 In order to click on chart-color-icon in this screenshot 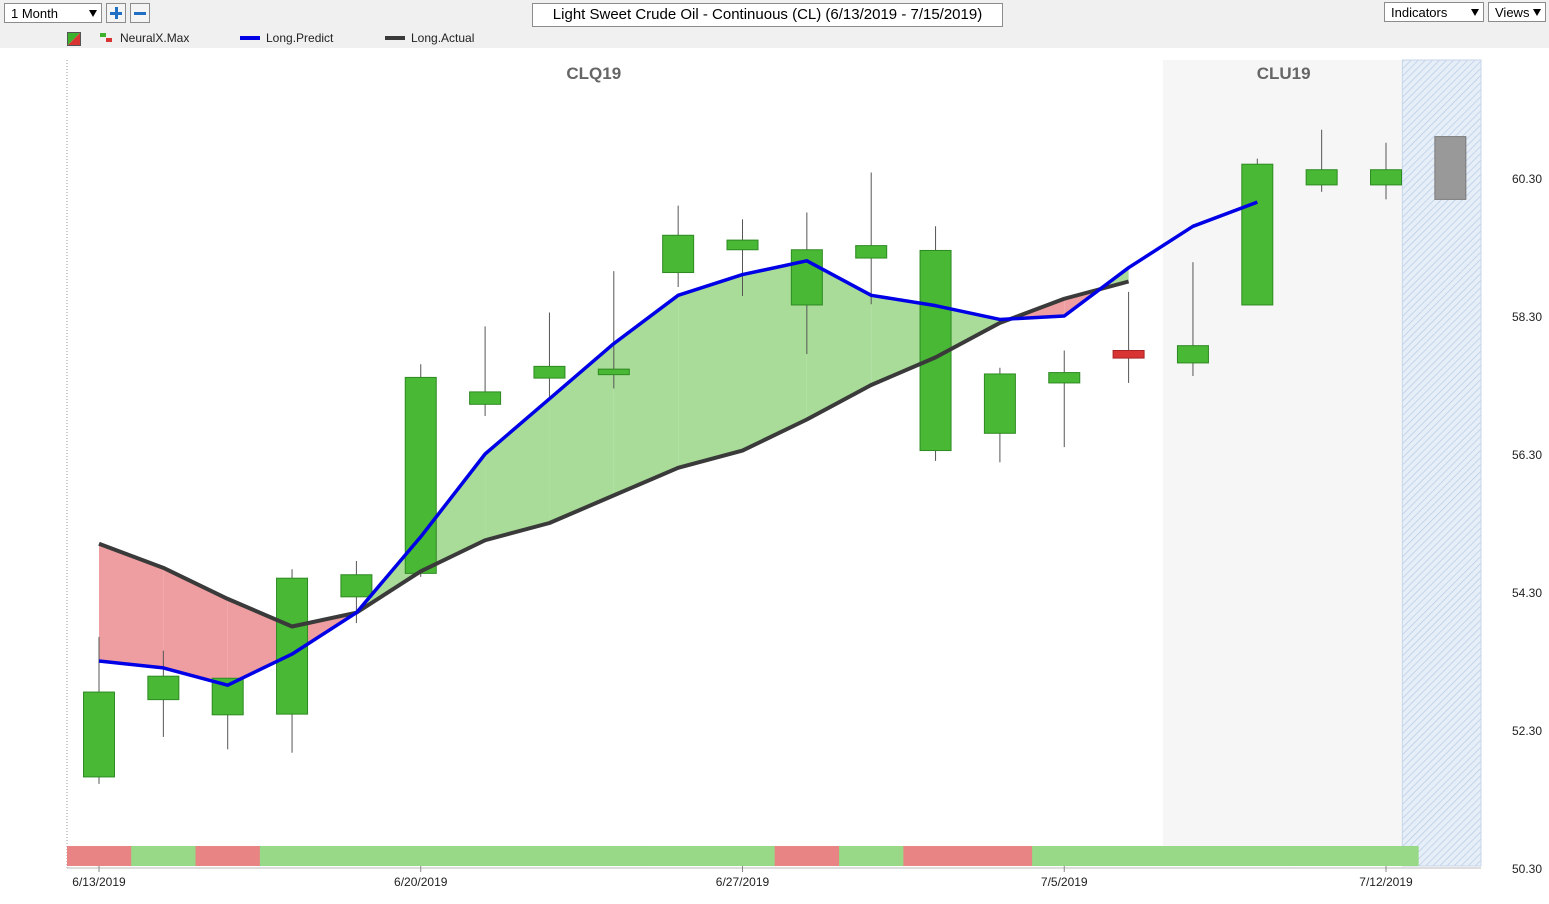, I will do `click(74, 39)`.